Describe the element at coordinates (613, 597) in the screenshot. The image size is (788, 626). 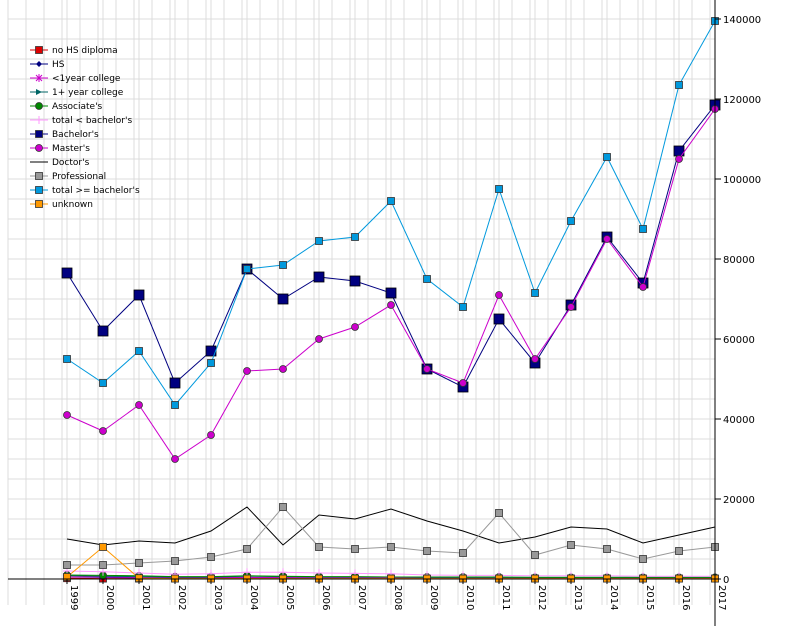
I see `x-tick-label: 2014` at that location.